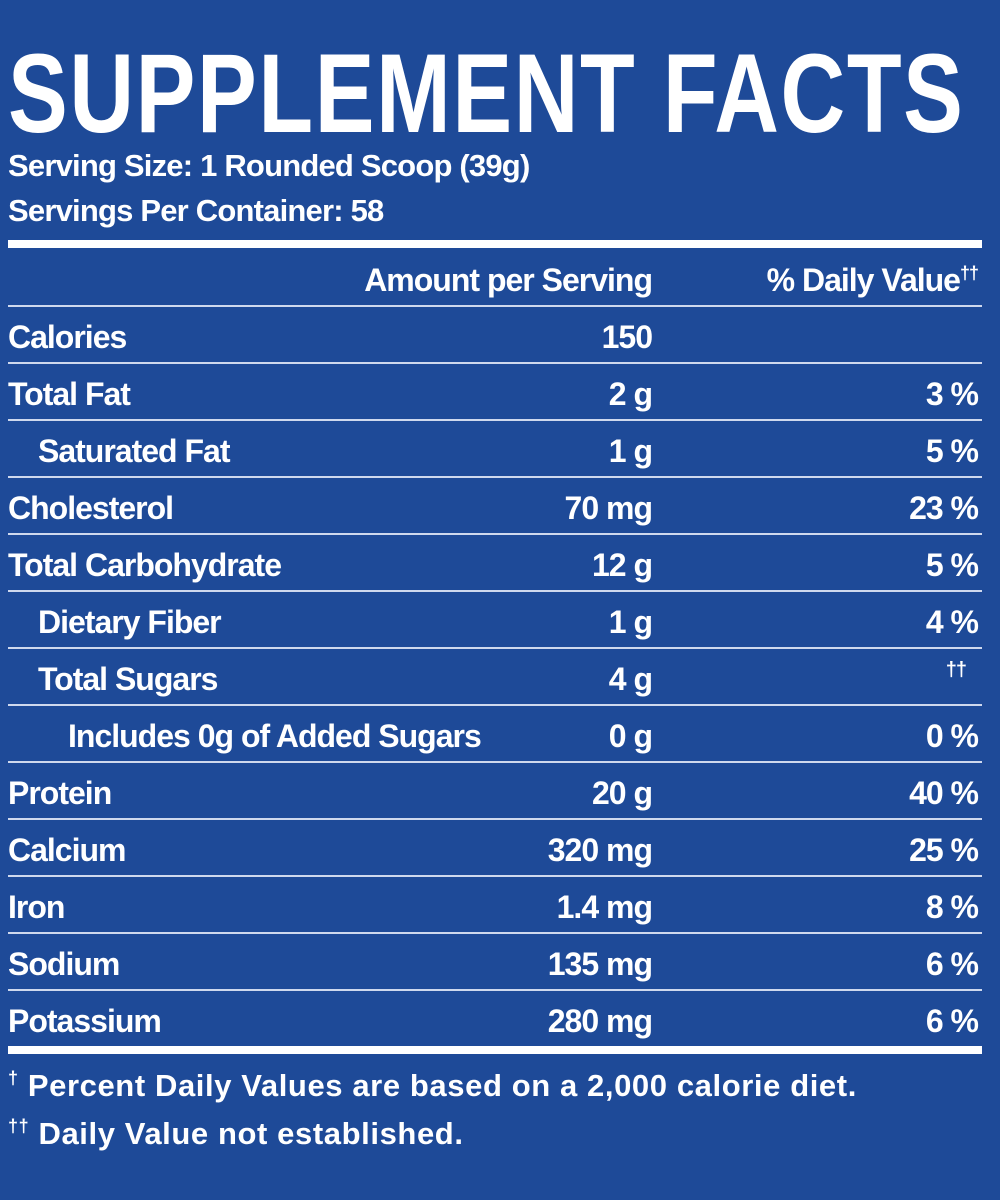  I want to click on header-daily-value: % Daily Value††, so click(872, 280).